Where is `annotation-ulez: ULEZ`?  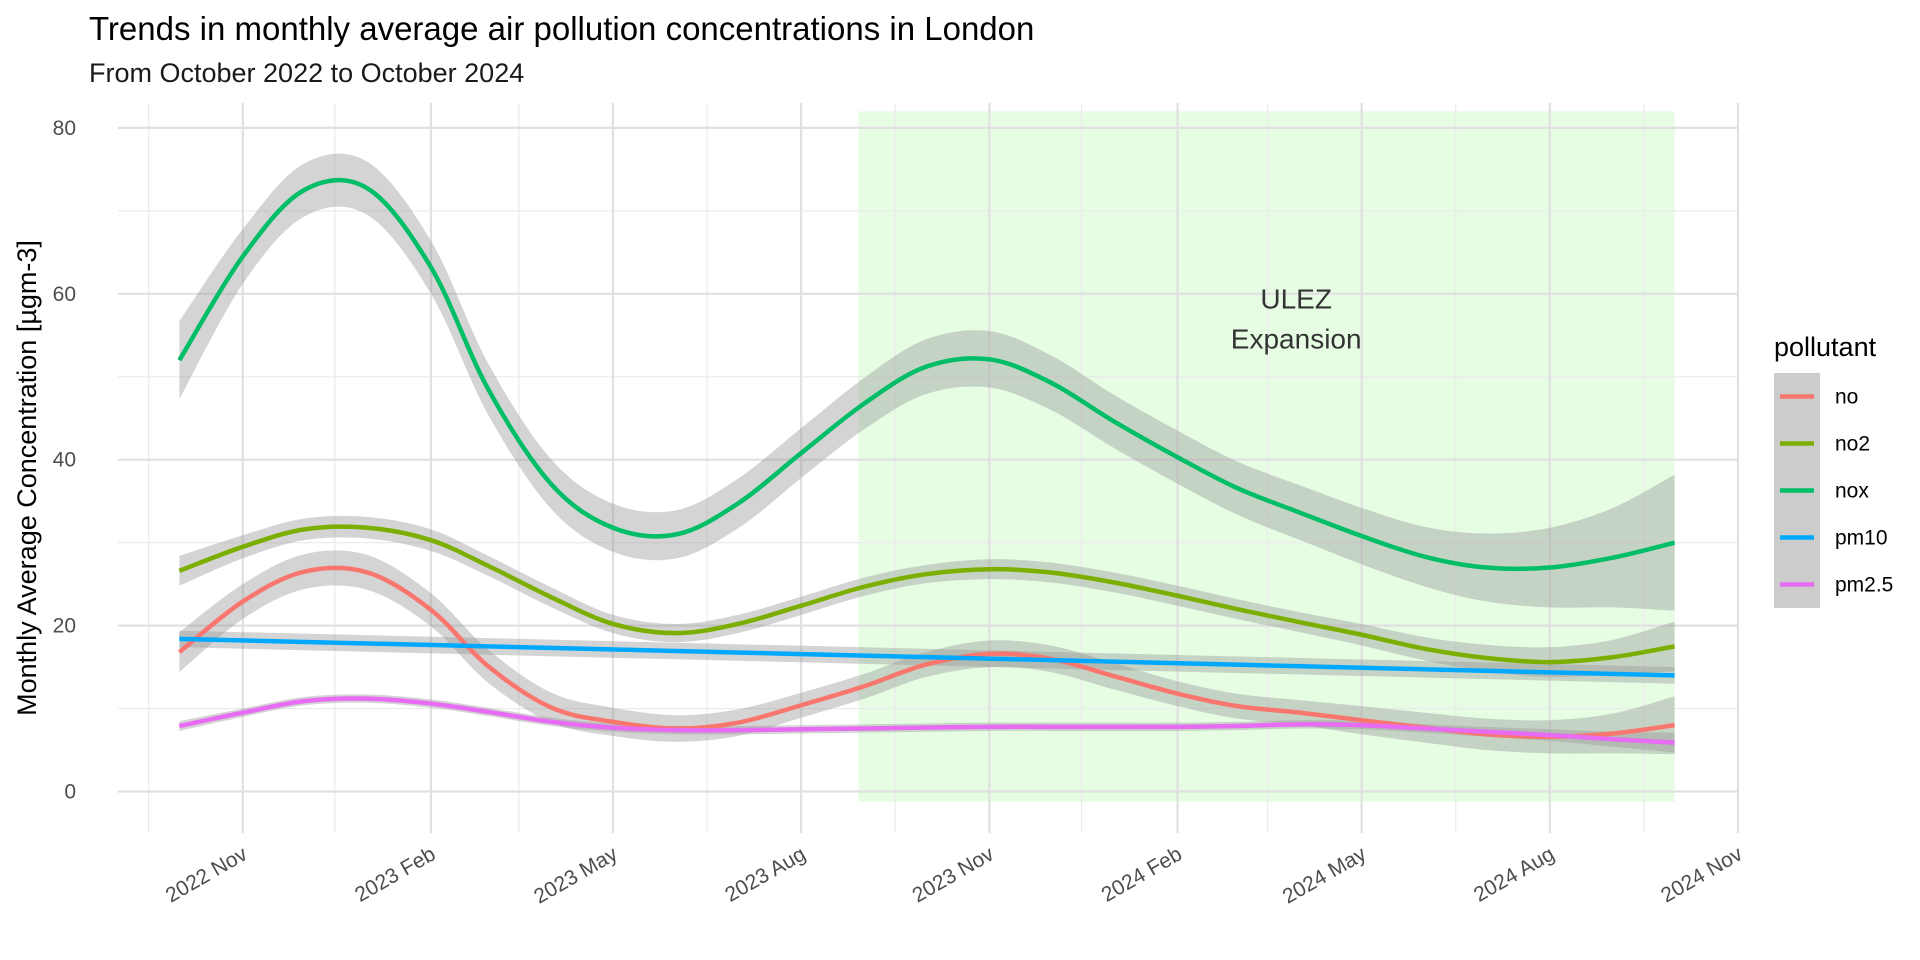 annotation-ulez: ULEZ is located at coordinates (1296, 299).